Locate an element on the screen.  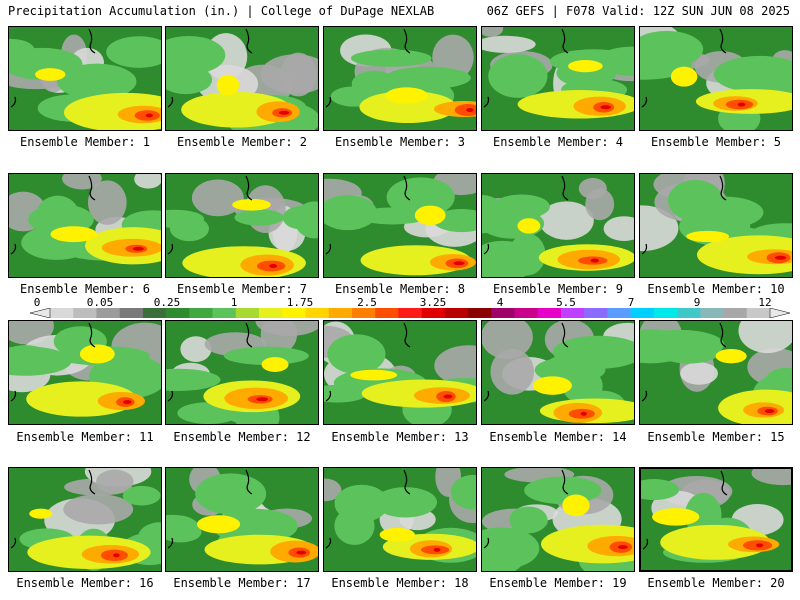
colorbar-min-arrow is located at coordinates (40, 313).